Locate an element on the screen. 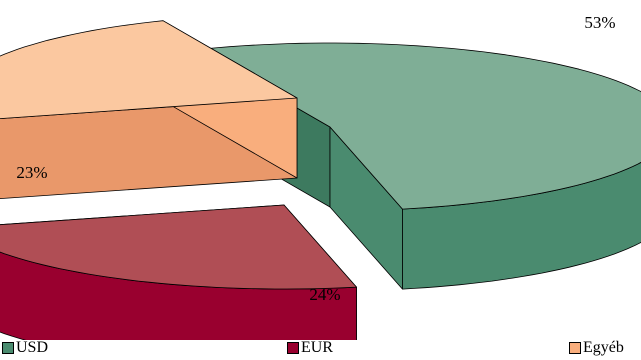 This screenshot has width=641, height=360. data-label-usd: 53% is located at coordinates (599, 22).